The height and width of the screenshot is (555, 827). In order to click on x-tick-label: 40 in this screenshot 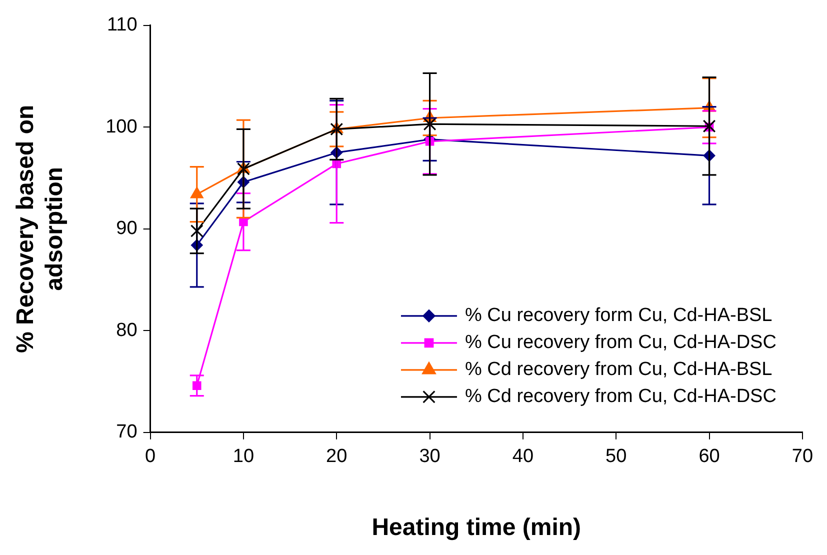, I will do `click(523, 457)`.